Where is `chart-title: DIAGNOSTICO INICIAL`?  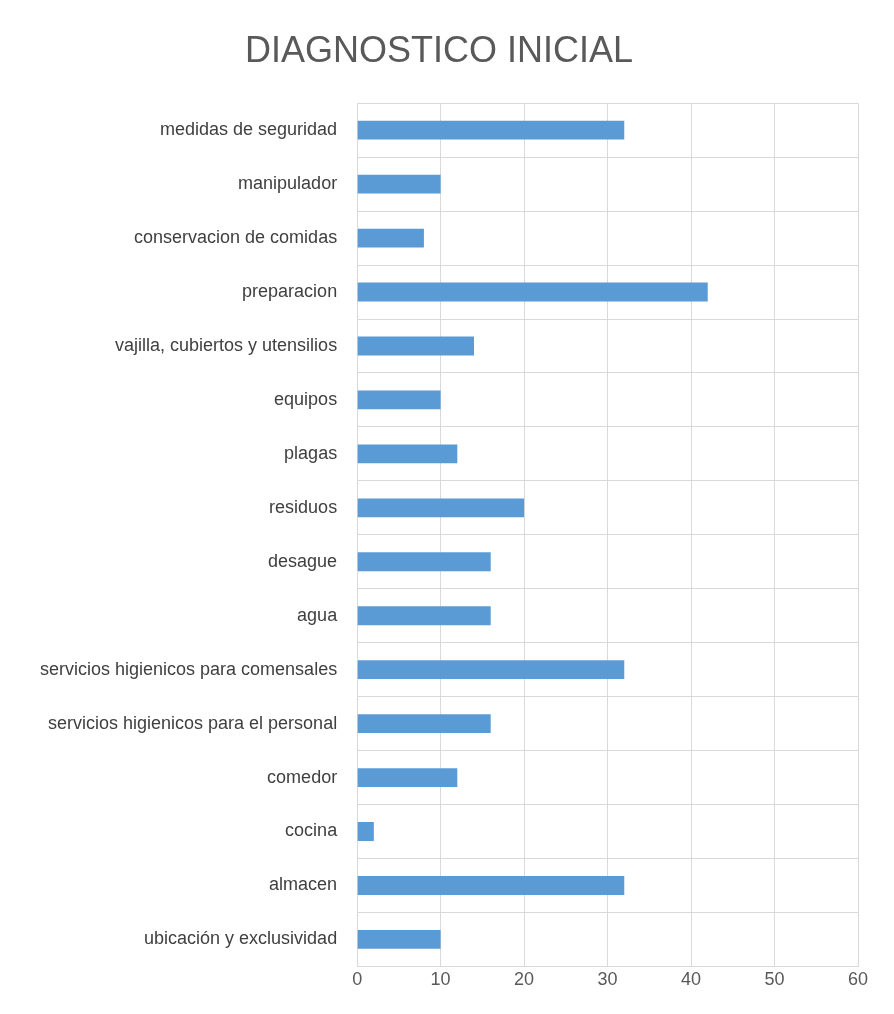
chart-title: DIAGNOSTICO INICIAL is located at coordinates (439, 49).